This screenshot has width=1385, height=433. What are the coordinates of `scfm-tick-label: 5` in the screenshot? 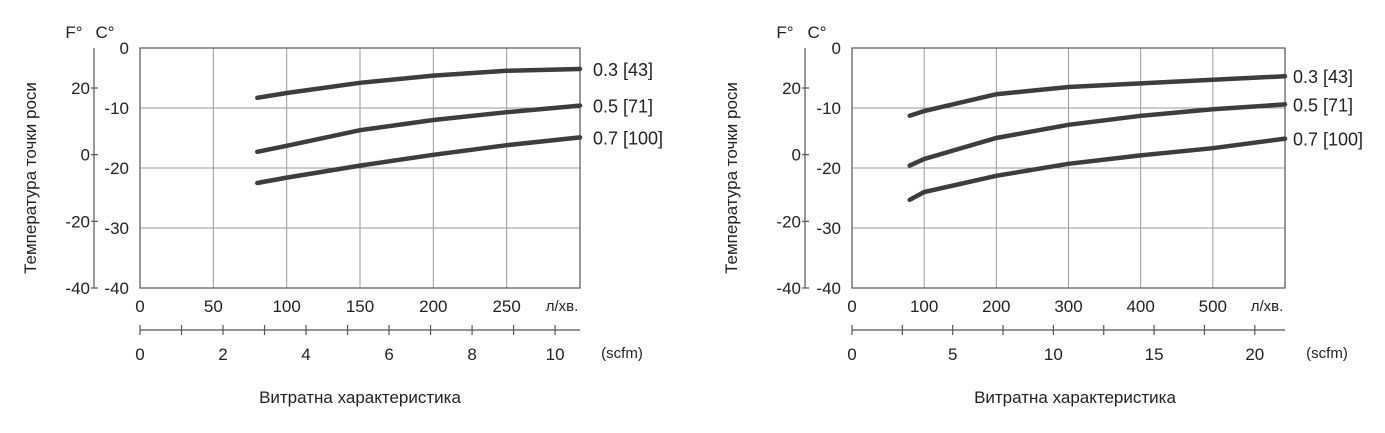 It's located at (952, 354).